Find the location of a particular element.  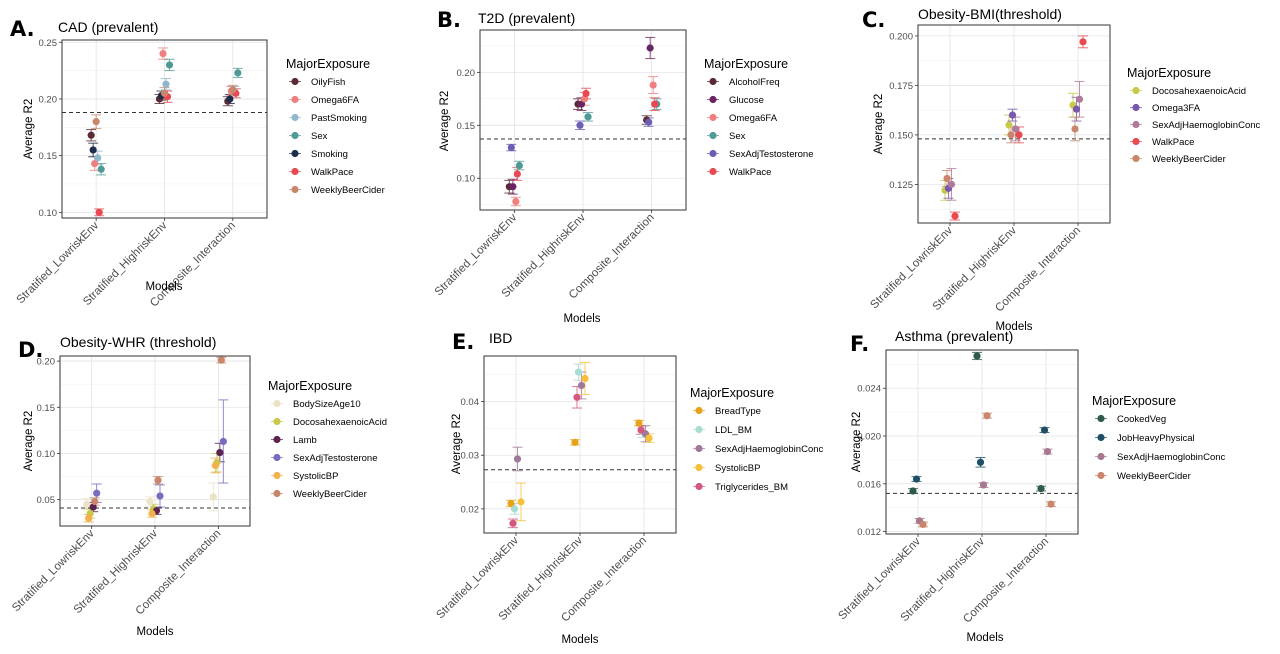

legend-item-label: SexAdjTestosterone is located at coordinates (771, 154).